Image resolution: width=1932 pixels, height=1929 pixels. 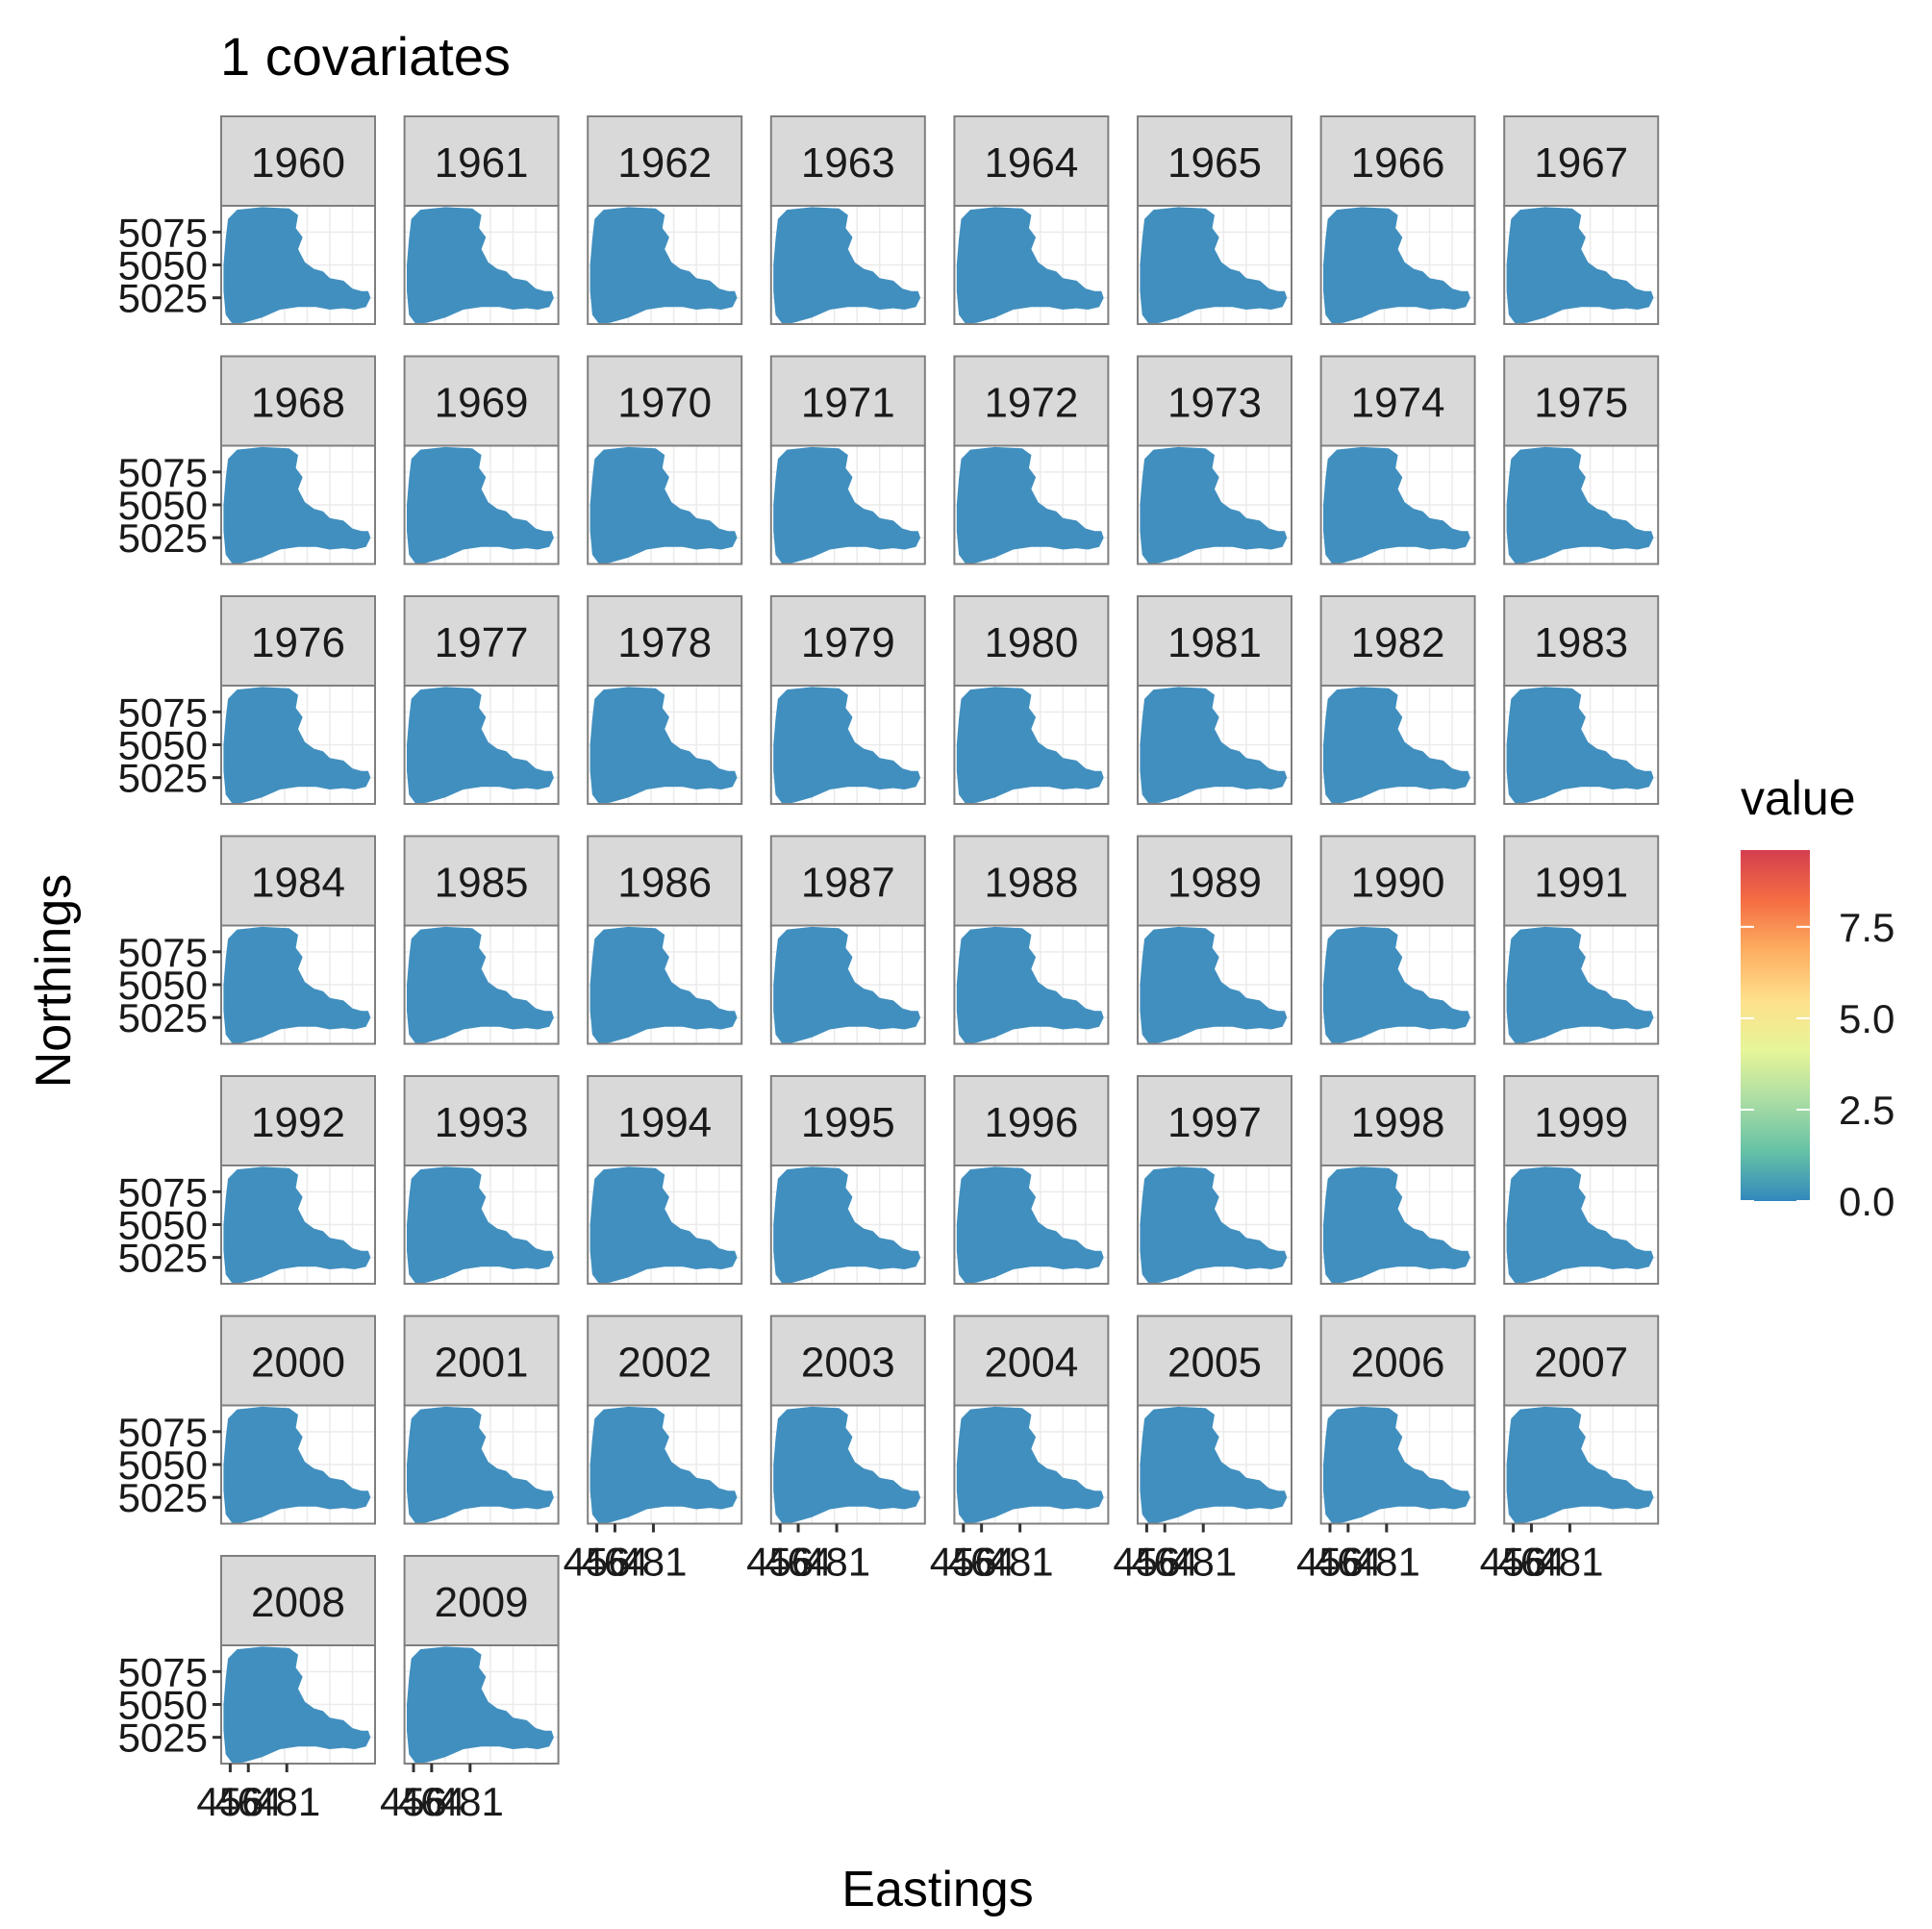 I want to click on facet-label: 1983, so click(x=1581, y=642).